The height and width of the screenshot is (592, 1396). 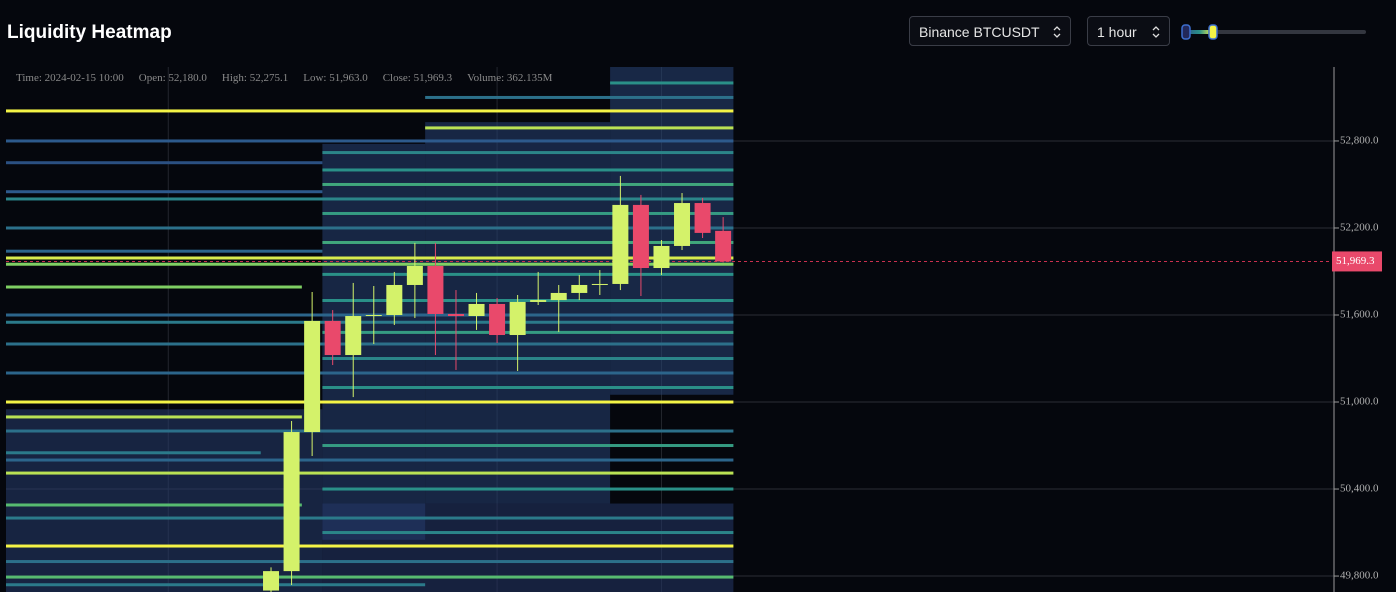 What do you see at coordinates (417, 78) in the screenshot?
I see `legend-item: Close: 51,969.3` at bounding box center [417, 78].